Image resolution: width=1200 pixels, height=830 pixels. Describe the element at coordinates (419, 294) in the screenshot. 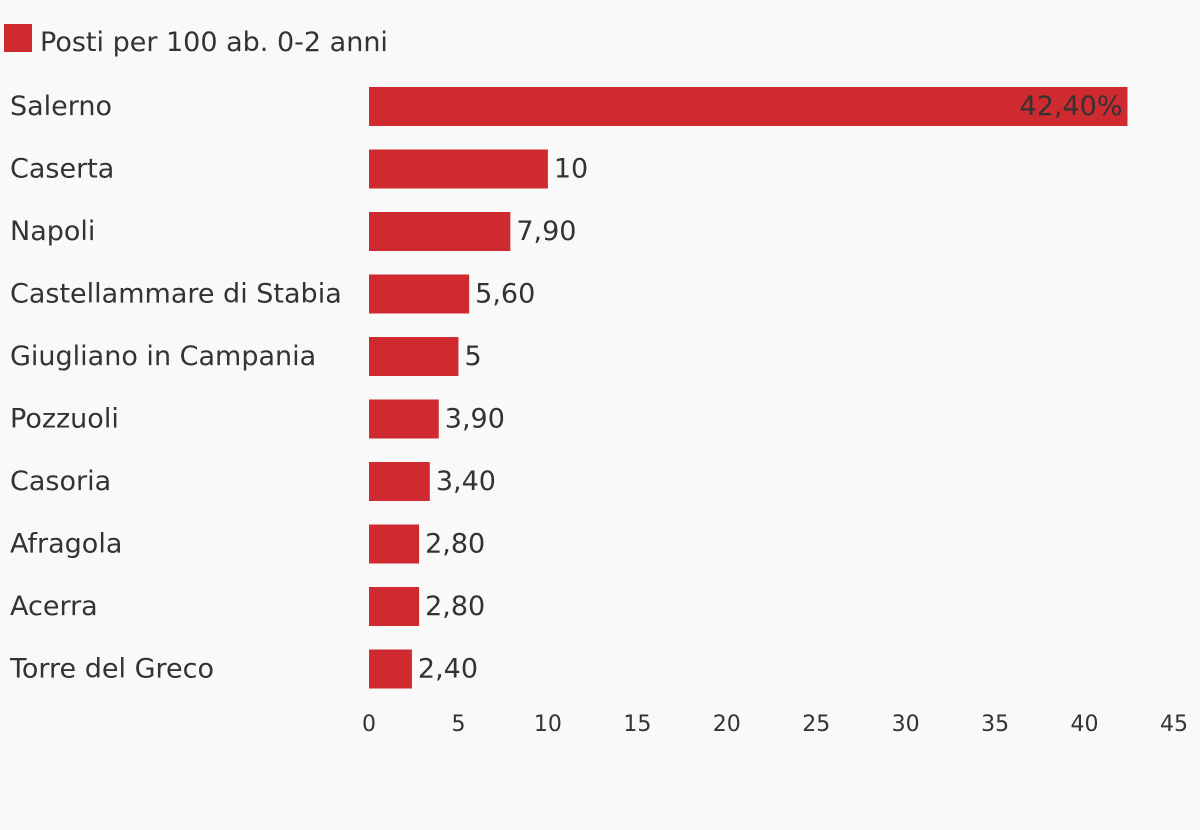

I see `bar-castellammare-di-stabia` at that location.